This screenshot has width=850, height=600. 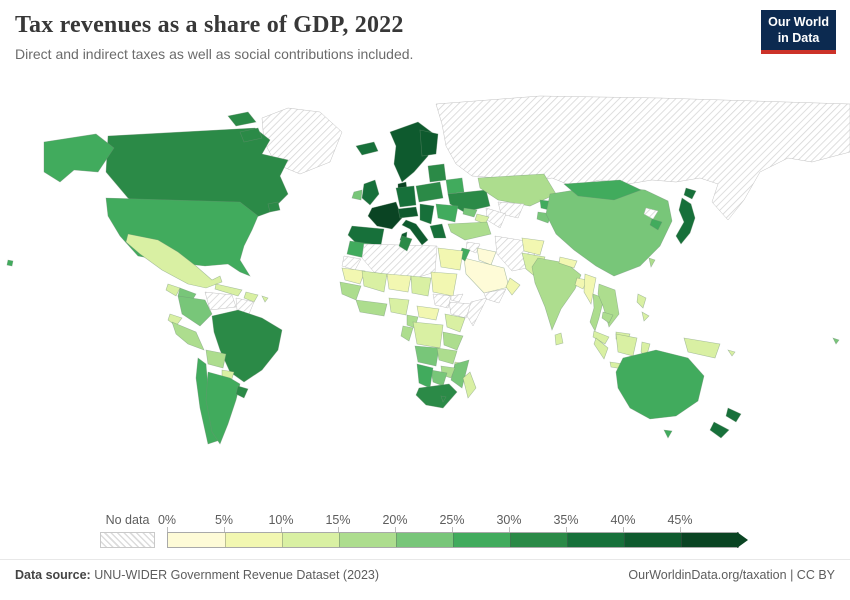 I want to click on footer-link: OurWorldinData.org/taxation, so click(x=707, y=575).